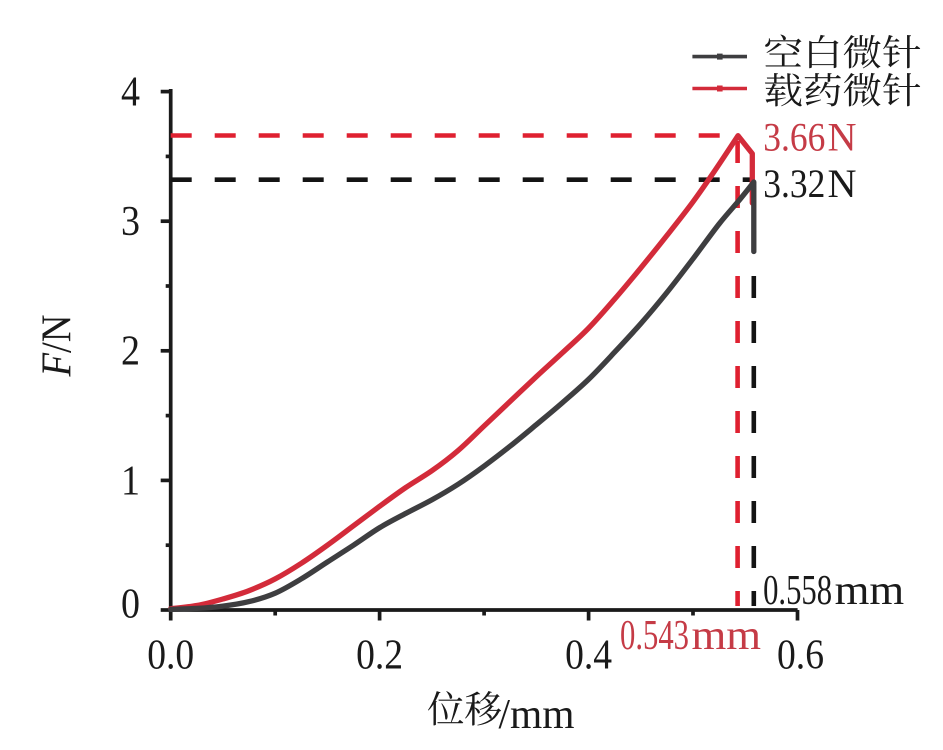 This screenshot has width=943, height=750. I want to click on svg-text: 3, so click(130, 222).